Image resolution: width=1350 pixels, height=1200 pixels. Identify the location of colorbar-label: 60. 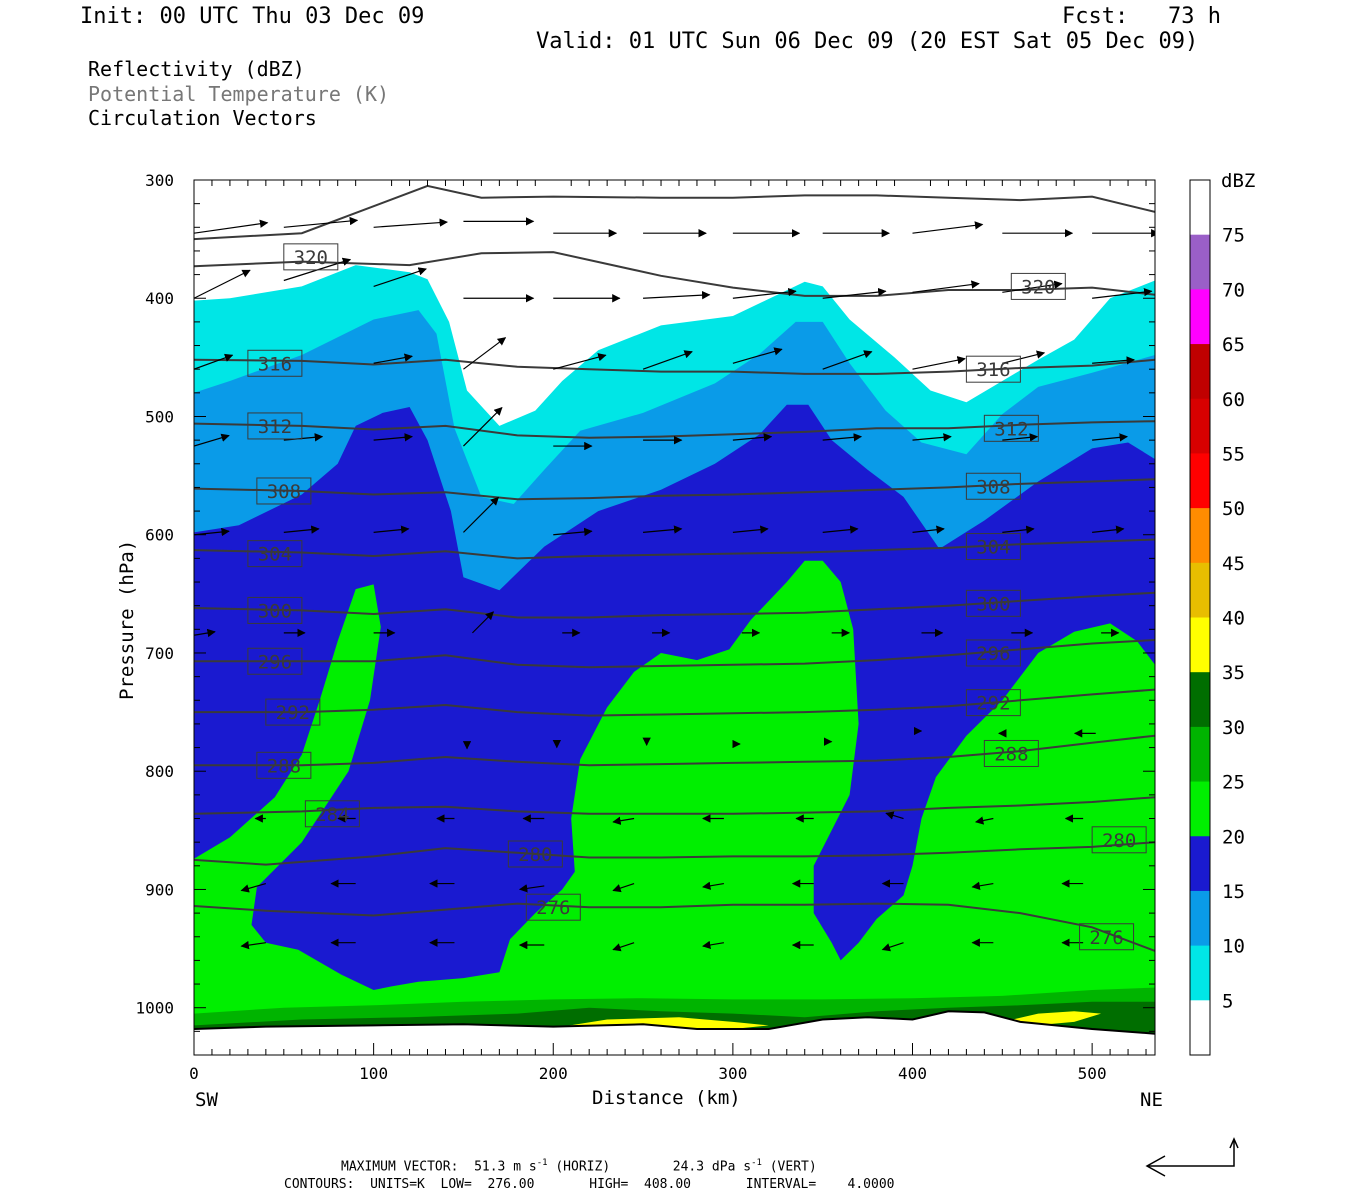
(1233, 400).